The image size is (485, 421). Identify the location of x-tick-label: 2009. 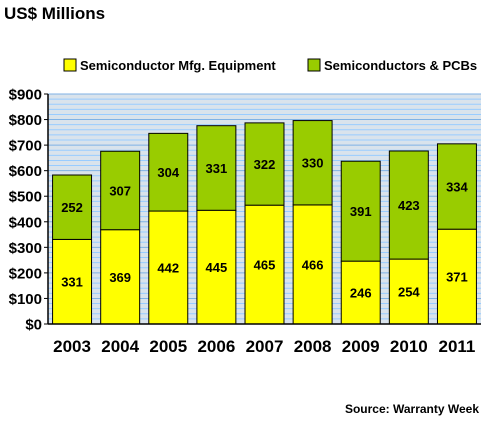
(361, 346).